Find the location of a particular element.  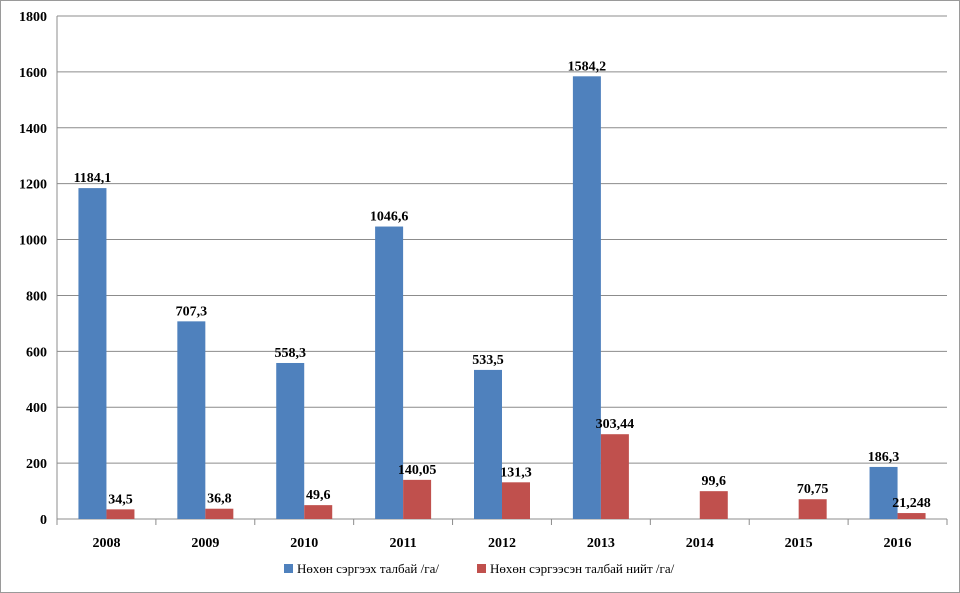

legend-label: Нөхөн сэргээх талбай /га/ is located at coordinates (368, 568).